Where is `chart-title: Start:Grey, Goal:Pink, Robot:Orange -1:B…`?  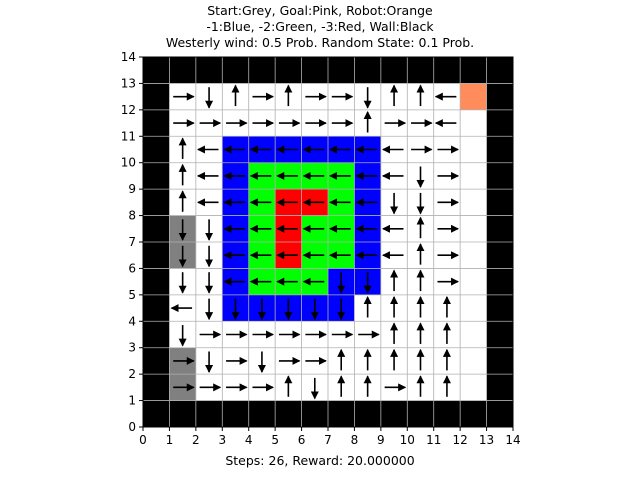 chart-title: Start:Grey, Goal:Pink, Robot:Orange -1:B… is located at coordinates (320, 27).